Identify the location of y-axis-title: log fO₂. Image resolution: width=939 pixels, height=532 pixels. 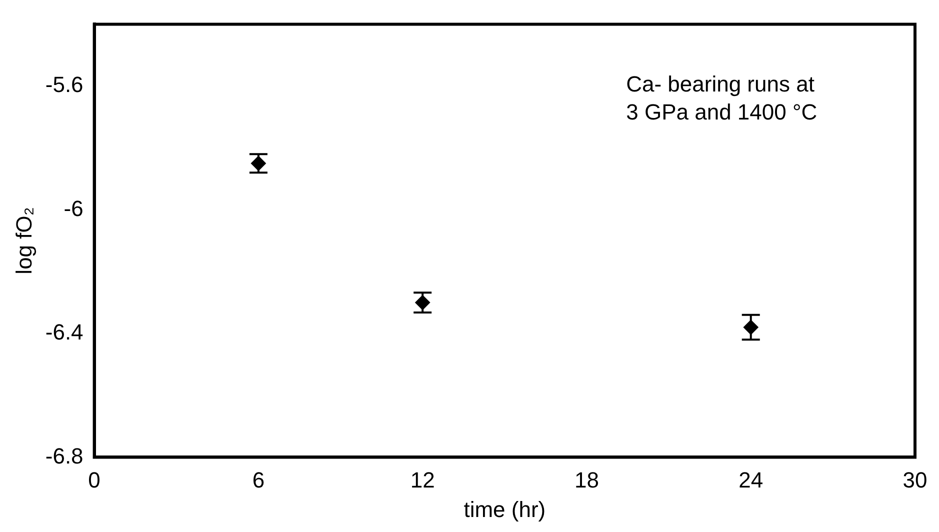
(23, 240).